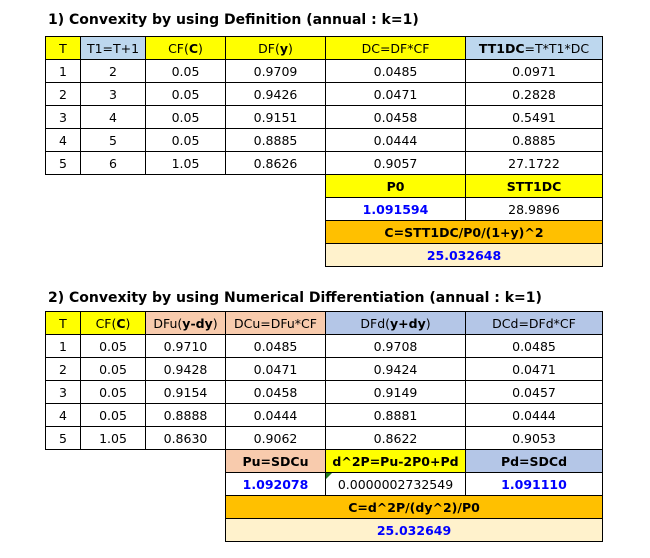  I want to click on cell: 0.5491, so click(534, 117).